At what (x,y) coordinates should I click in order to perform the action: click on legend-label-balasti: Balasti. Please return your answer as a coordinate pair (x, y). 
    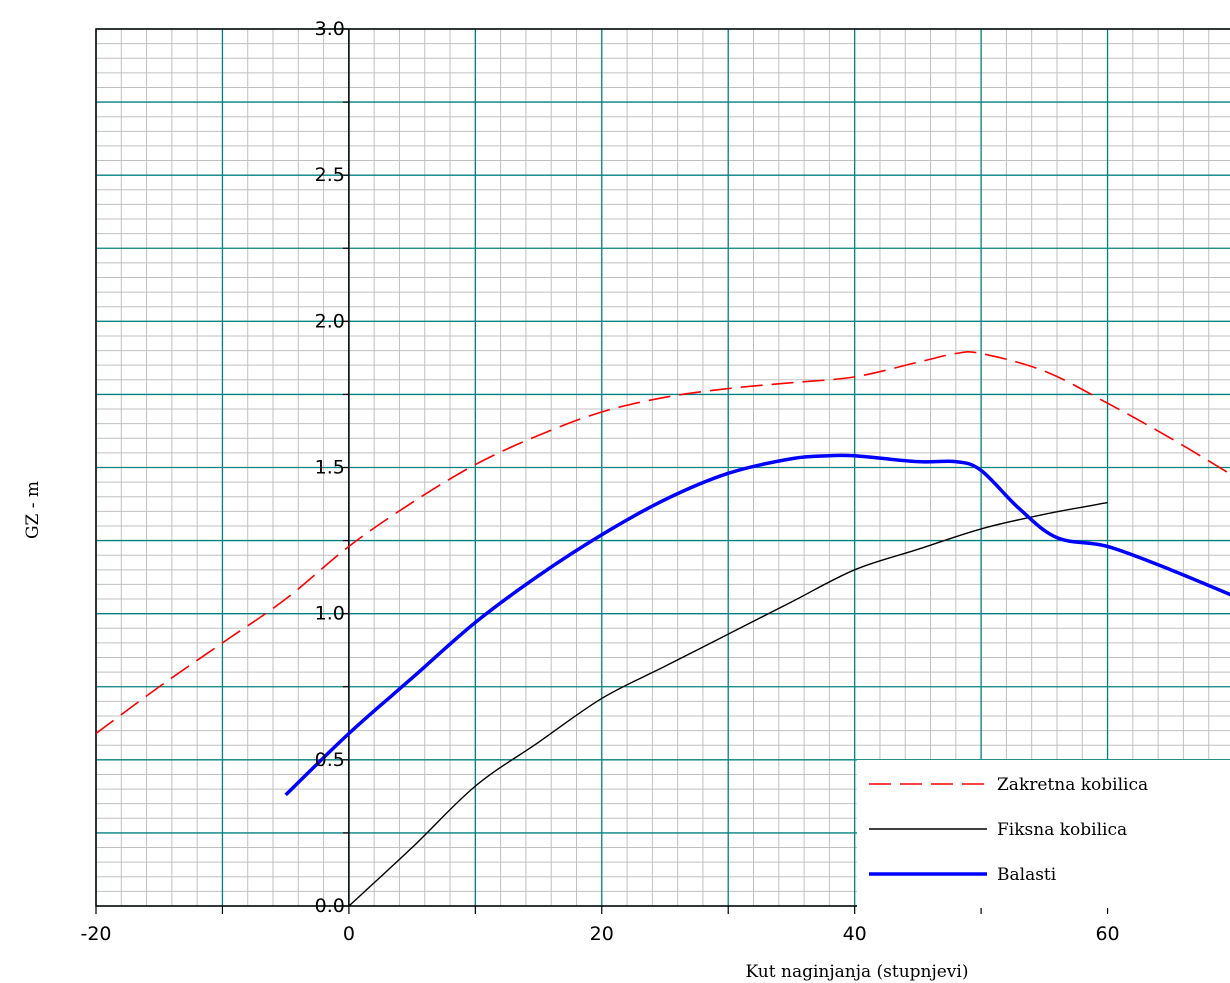
    Looking at the image, I should click on (1027, 875).